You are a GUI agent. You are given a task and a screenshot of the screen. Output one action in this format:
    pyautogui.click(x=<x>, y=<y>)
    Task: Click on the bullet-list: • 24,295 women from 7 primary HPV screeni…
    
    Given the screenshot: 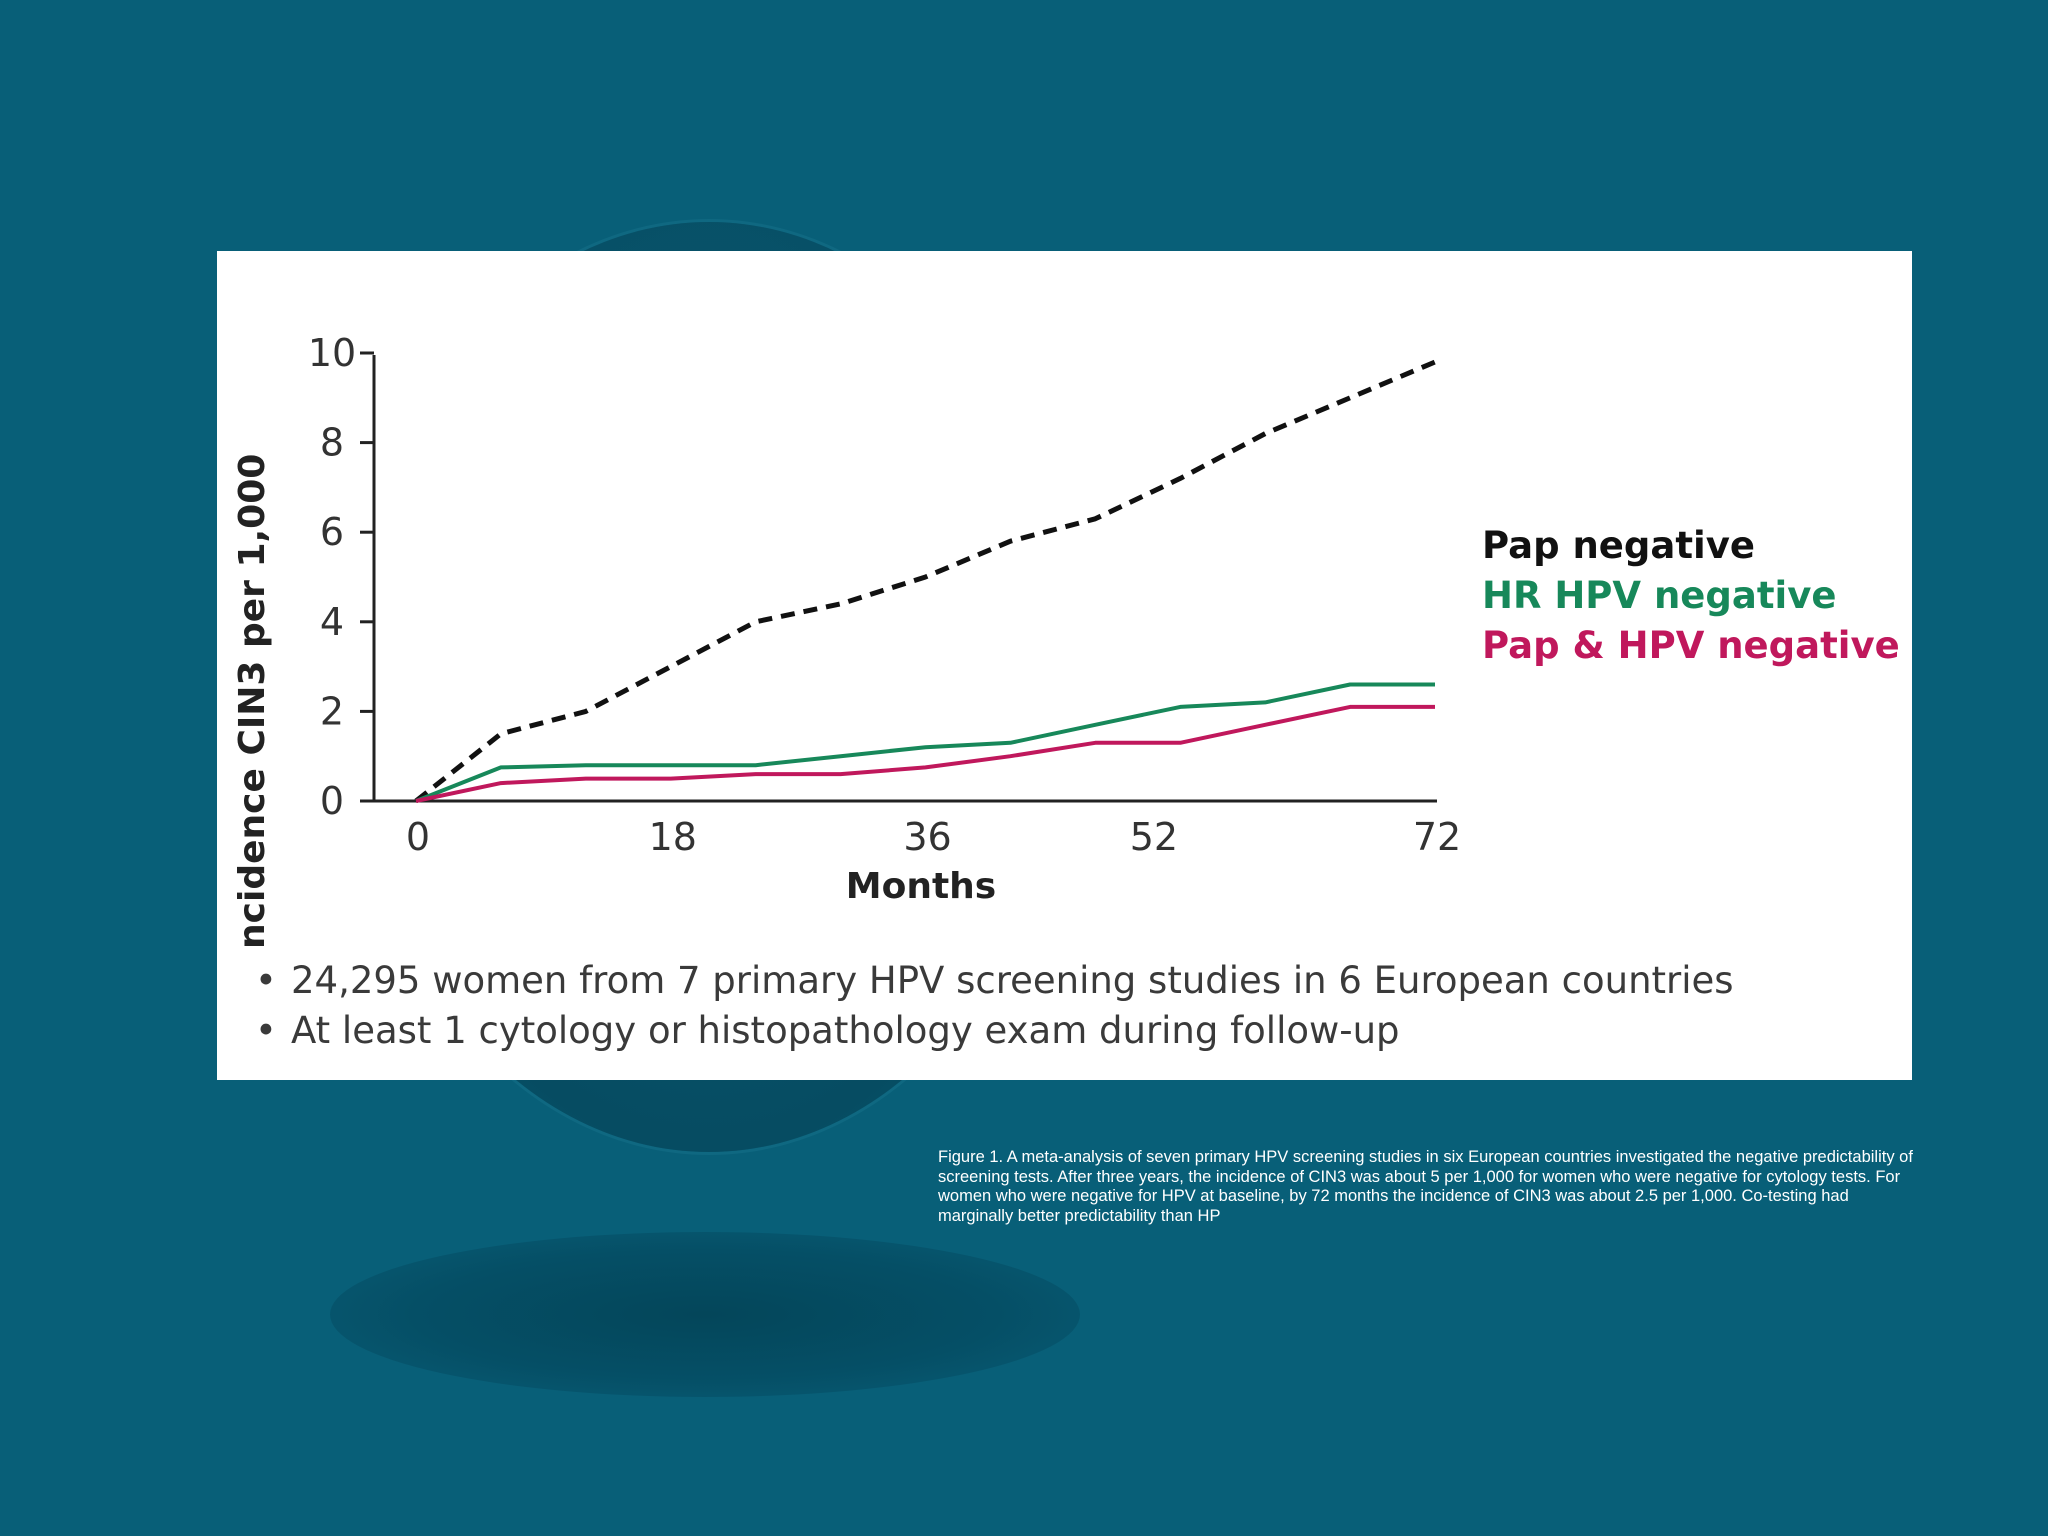 What is the action you would take?
    pyautogui.click(x=994, y=1006)
    